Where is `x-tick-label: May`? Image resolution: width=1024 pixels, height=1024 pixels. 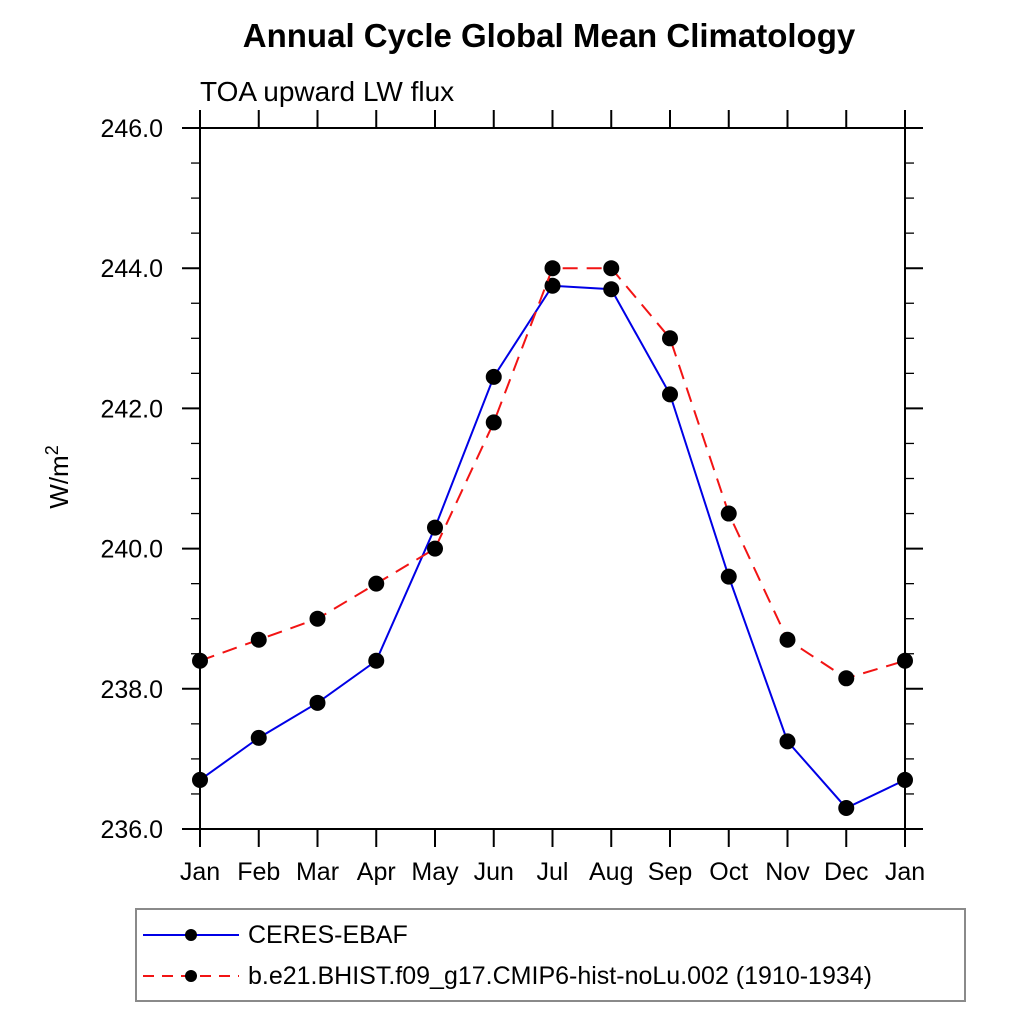
x-tick-label: May is located at coordinates (435, 872).